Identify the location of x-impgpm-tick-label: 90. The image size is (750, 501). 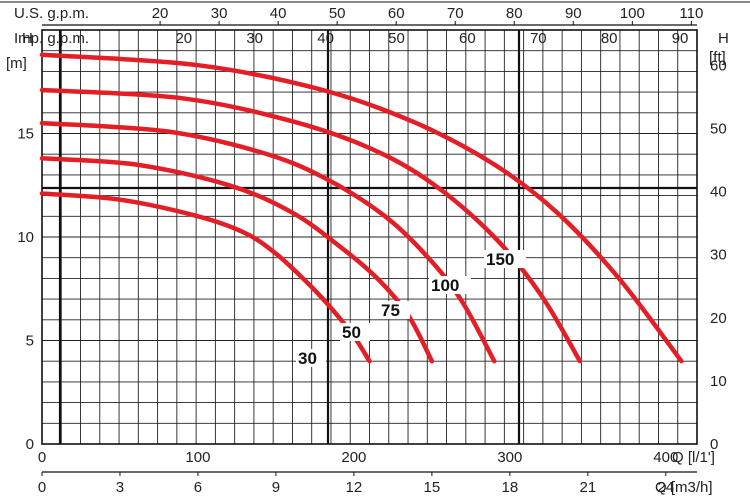
(680, 38).